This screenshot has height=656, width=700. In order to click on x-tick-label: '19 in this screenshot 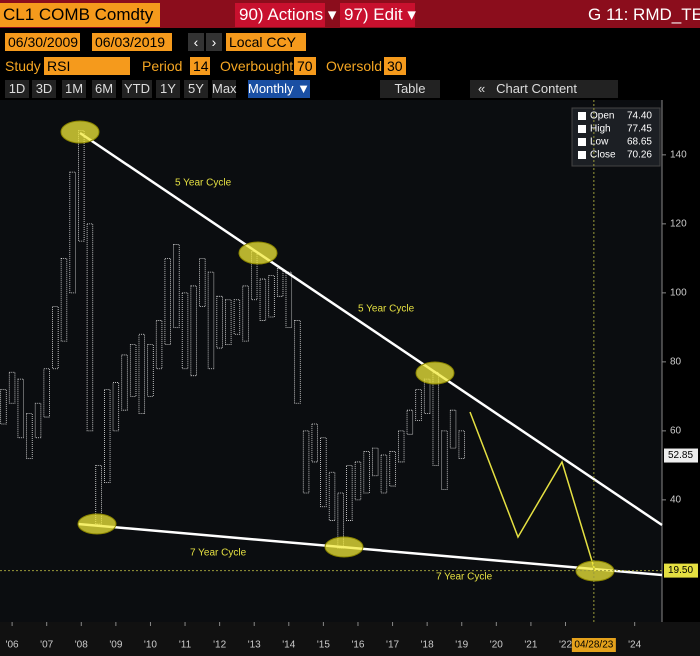, I will do `click(461, 645)`.